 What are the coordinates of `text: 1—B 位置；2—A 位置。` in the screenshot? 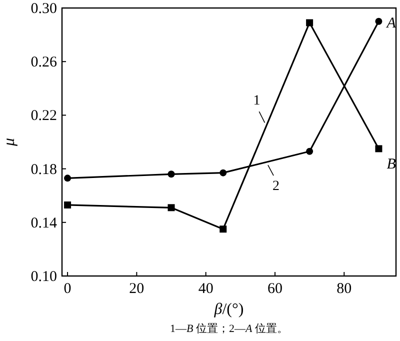 It's located at (229, 329).